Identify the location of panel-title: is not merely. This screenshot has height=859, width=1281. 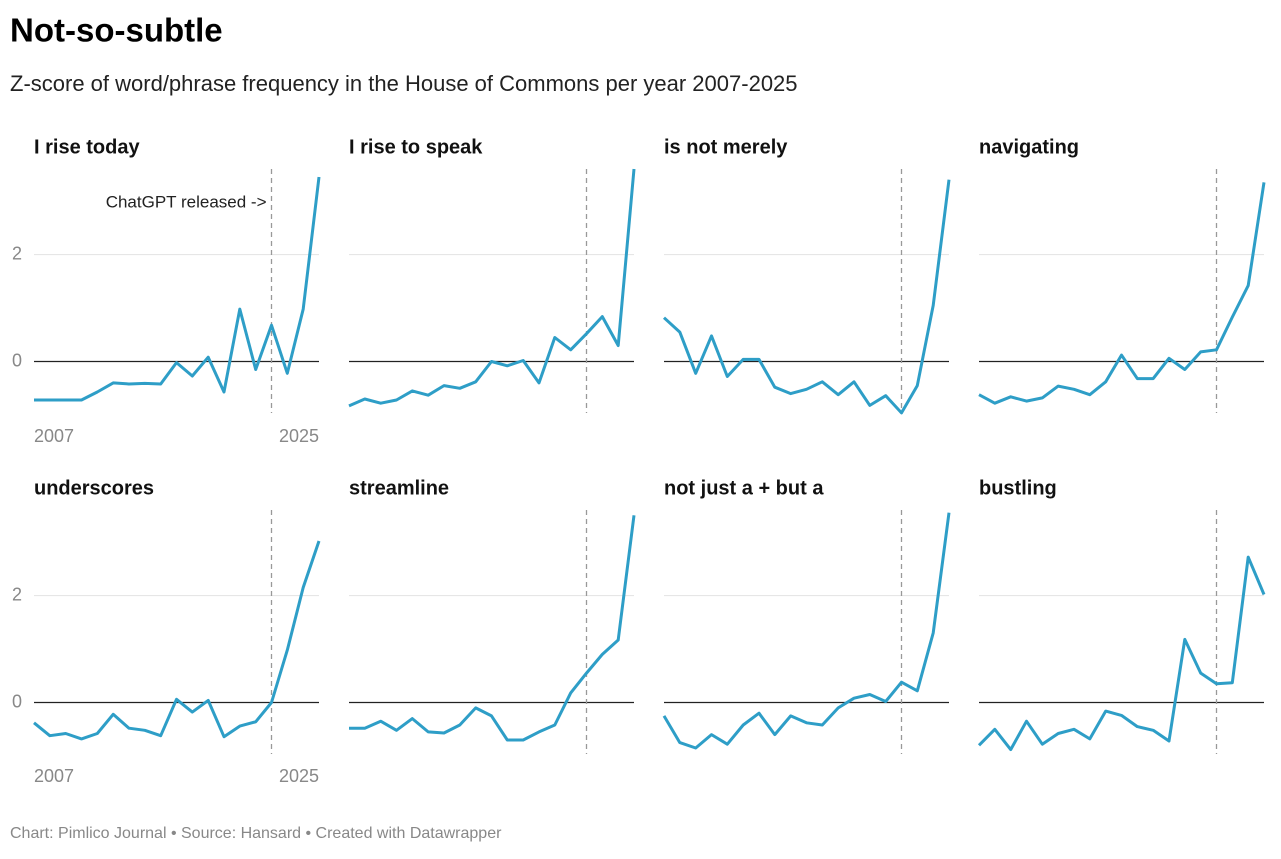
(726, 147).